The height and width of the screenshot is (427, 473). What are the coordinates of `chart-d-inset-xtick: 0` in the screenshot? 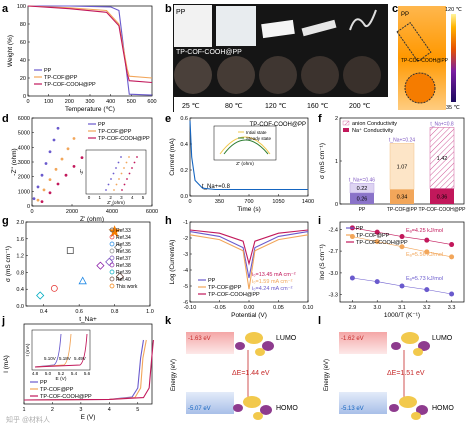 It's located at (89, 197).